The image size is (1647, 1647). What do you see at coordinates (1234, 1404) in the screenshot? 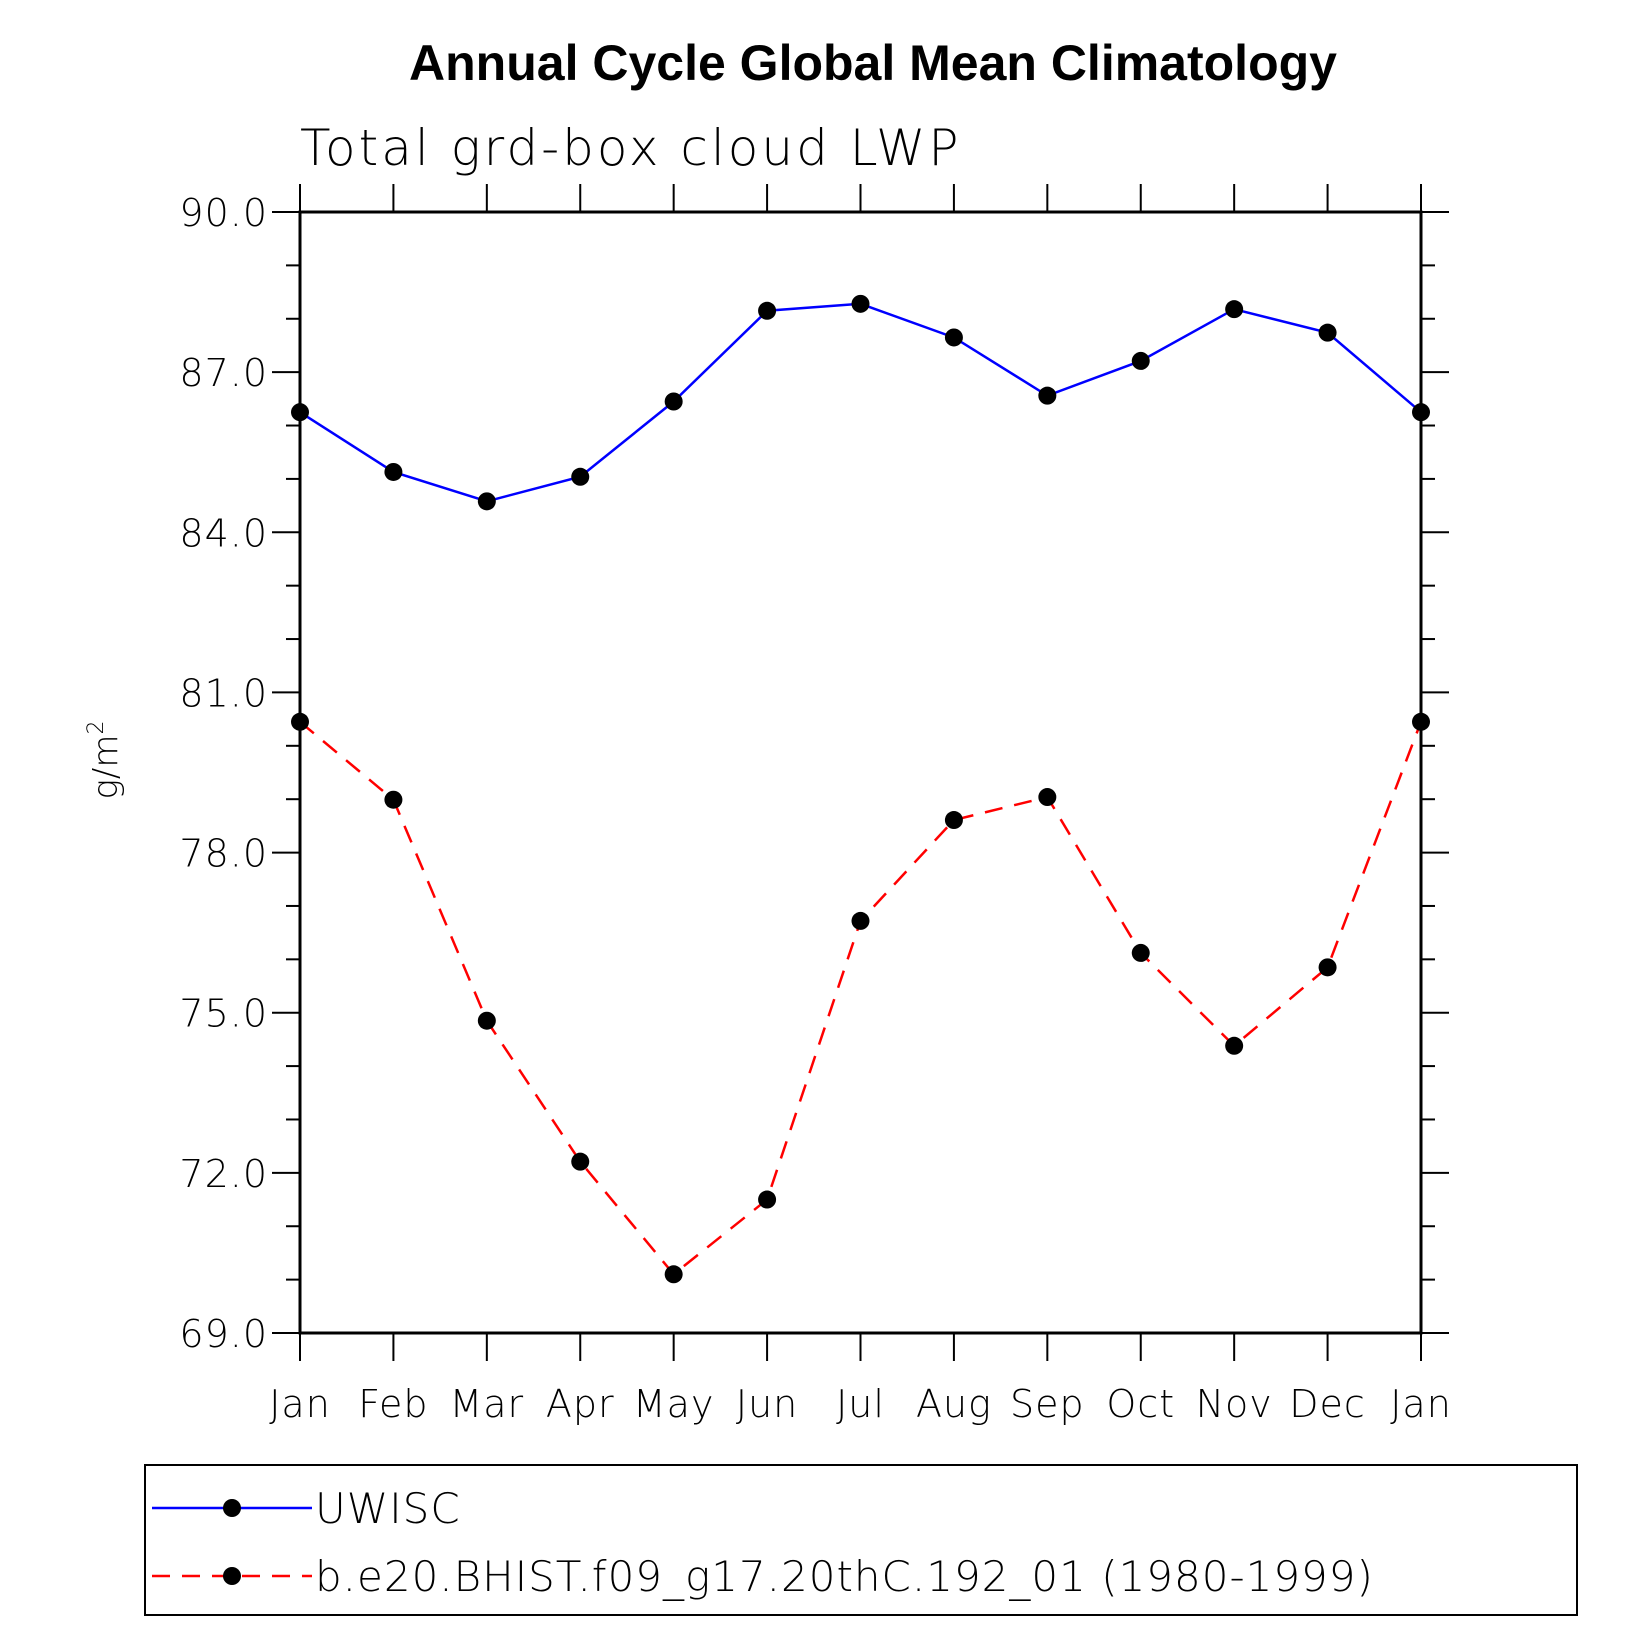
I see `x-tick-label: Nov` at bounding box center [1234, 1404].